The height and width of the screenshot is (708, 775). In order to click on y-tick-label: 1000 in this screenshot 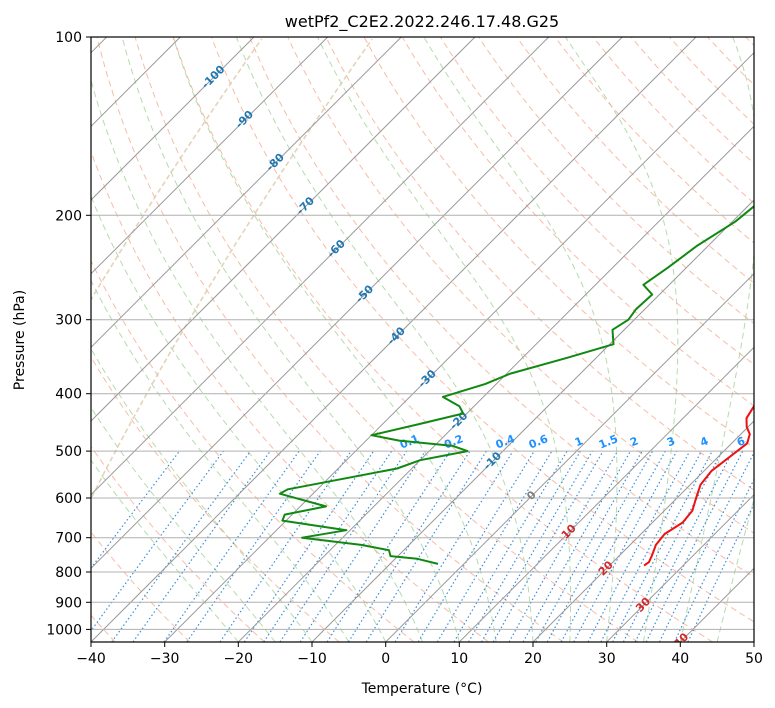, I will do `click(64, 630)`.